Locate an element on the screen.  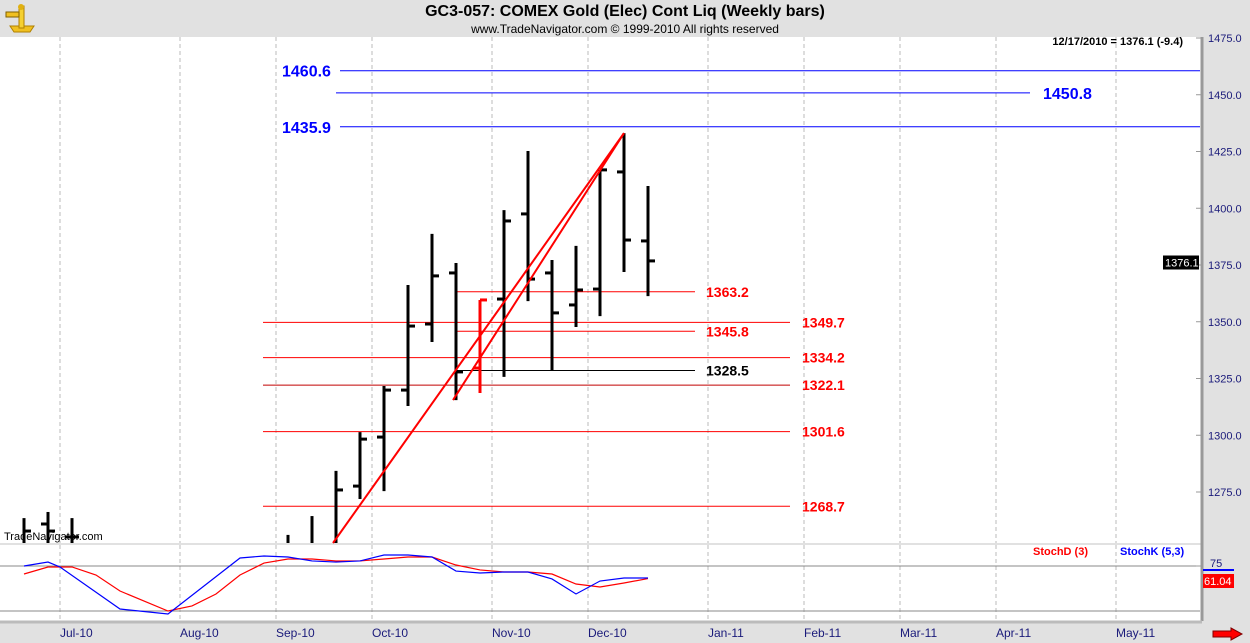
level-label: 1345.8 is located at coordinates (727, 331).